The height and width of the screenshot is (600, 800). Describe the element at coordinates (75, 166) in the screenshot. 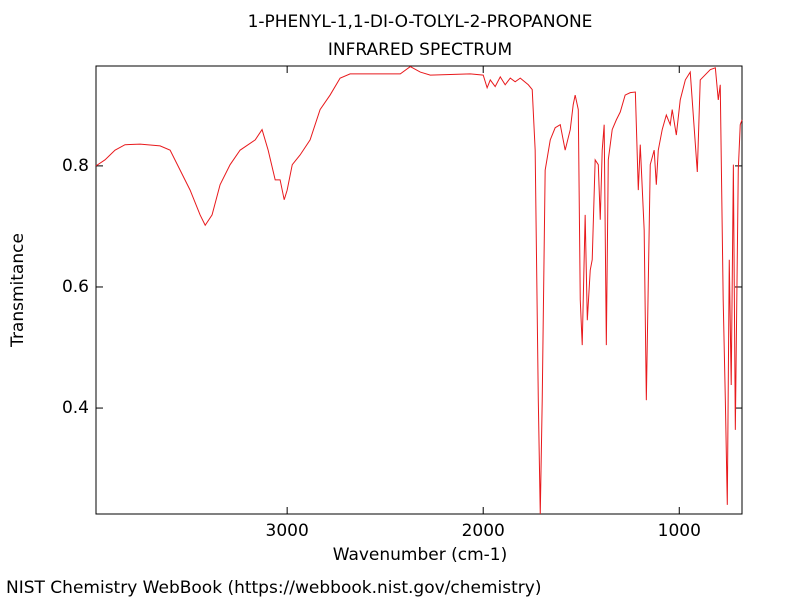

I see `y-tick-label: 0.8` at that location.